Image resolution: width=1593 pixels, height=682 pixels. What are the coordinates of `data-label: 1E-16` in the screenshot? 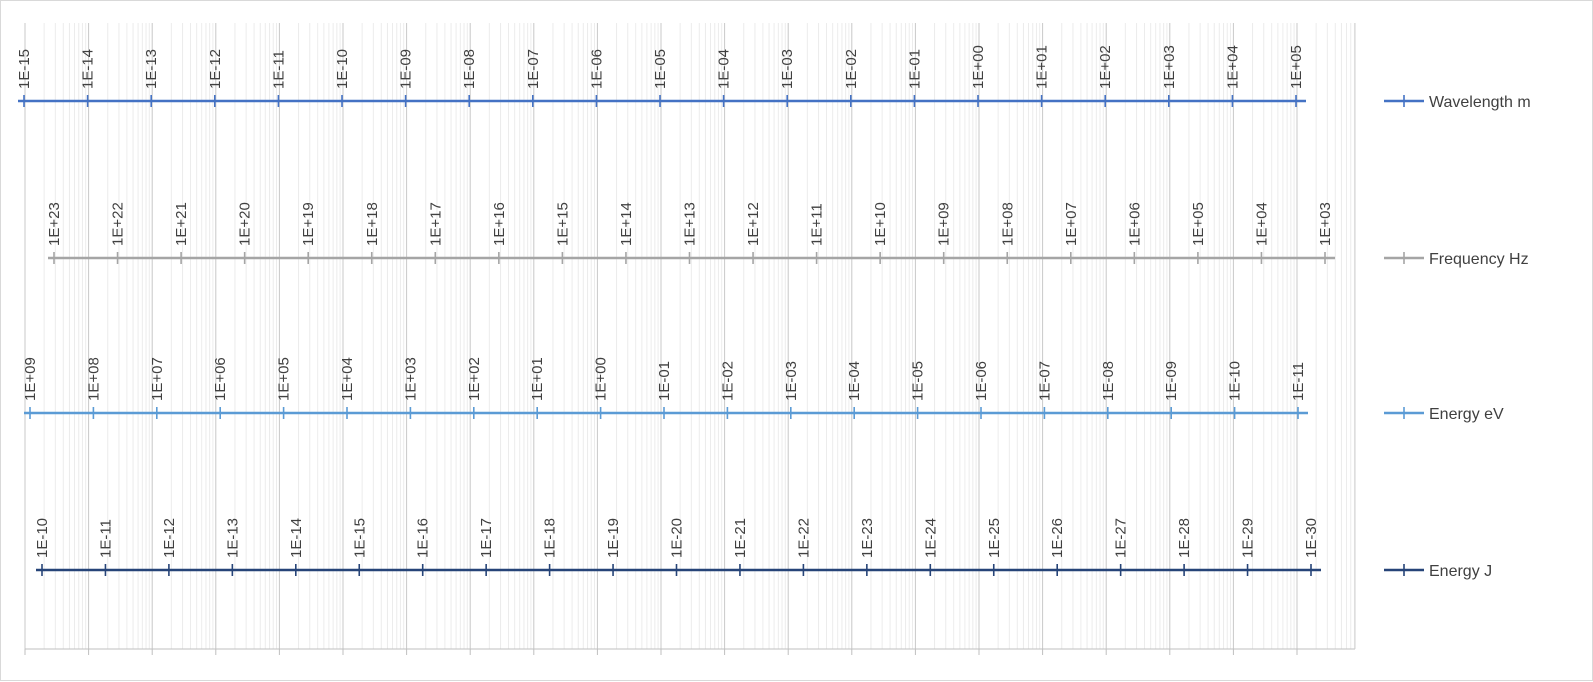 It's located at (423, 538).